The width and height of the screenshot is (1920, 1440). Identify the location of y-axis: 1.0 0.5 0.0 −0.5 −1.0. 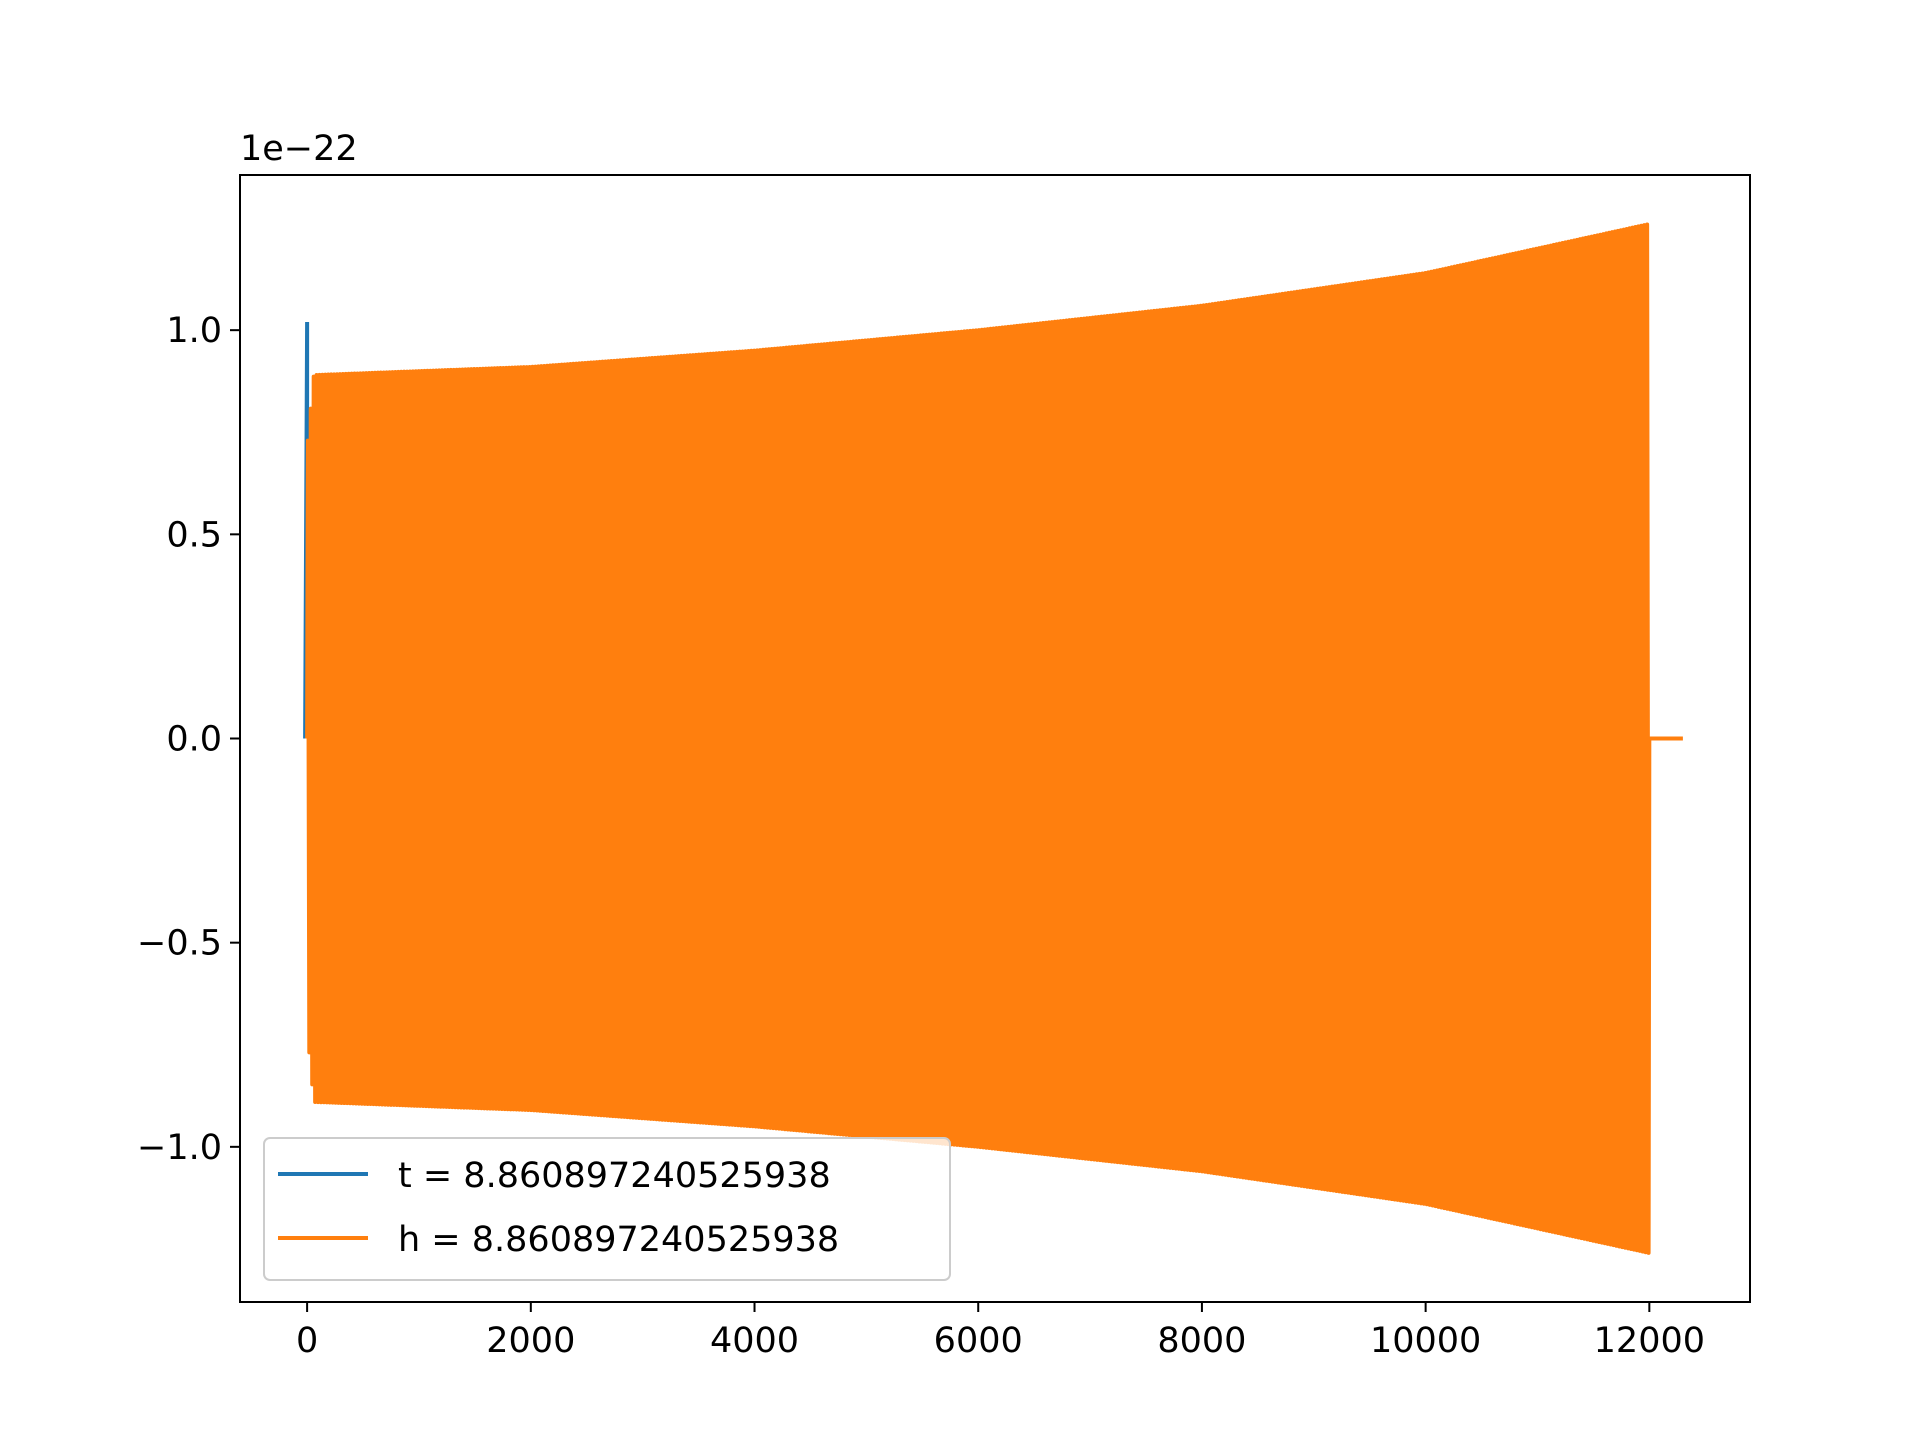
(188, 739).